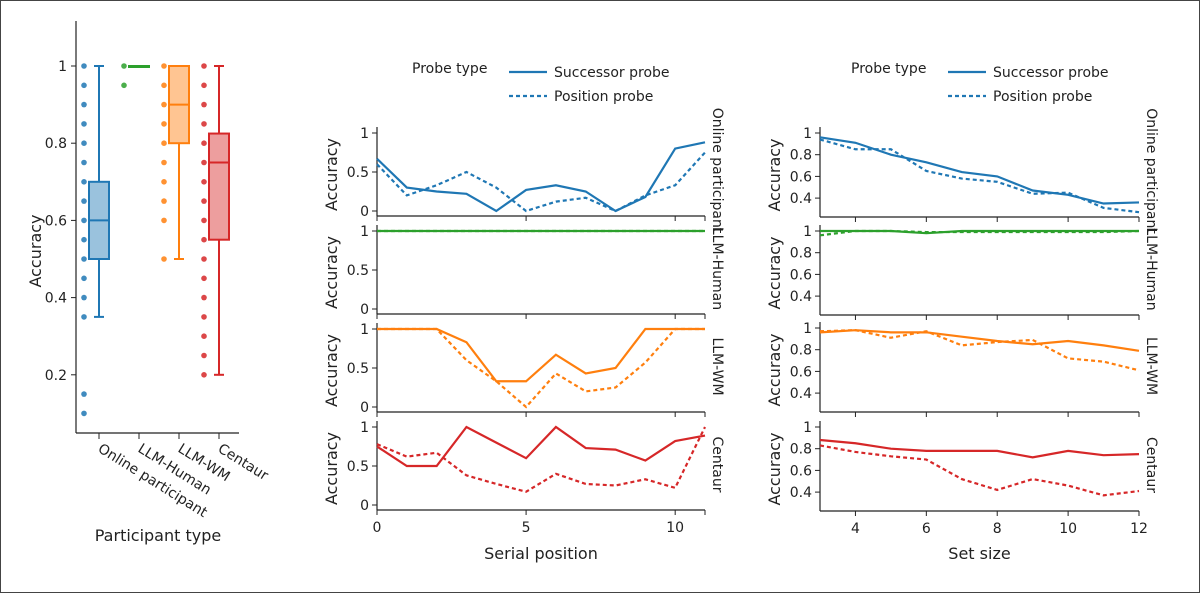 This screenshot has height=596, width=1200. I want to click on facet-label: Online participant, so click(717, 171).